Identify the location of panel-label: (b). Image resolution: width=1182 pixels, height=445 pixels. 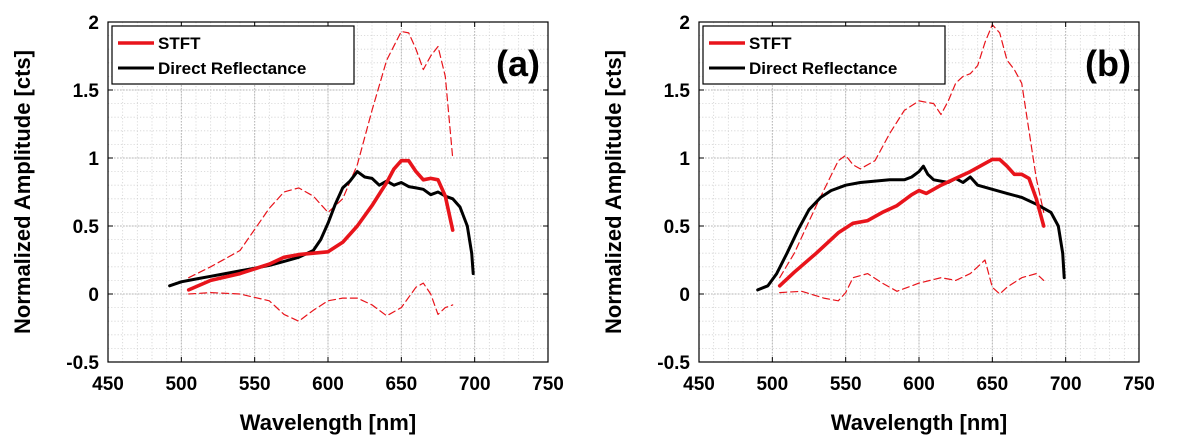
(1108, 63).